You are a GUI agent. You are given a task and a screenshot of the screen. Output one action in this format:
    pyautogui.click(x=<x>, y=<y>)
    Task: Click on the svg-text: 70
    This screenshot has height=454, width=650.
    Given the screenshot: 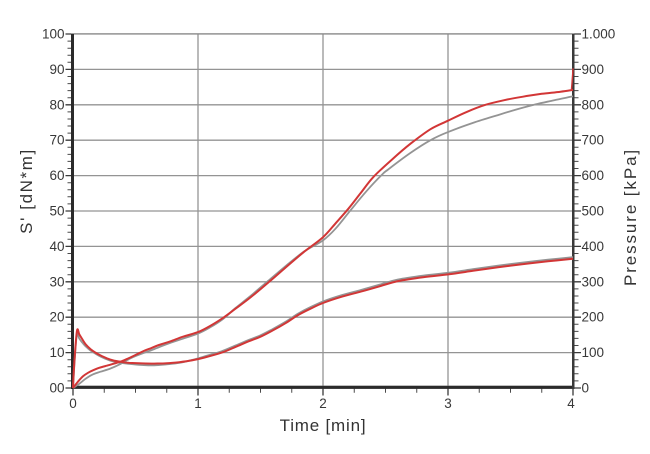 What is the action you would take?
    pyautogui.click(x=56, y=140)
    